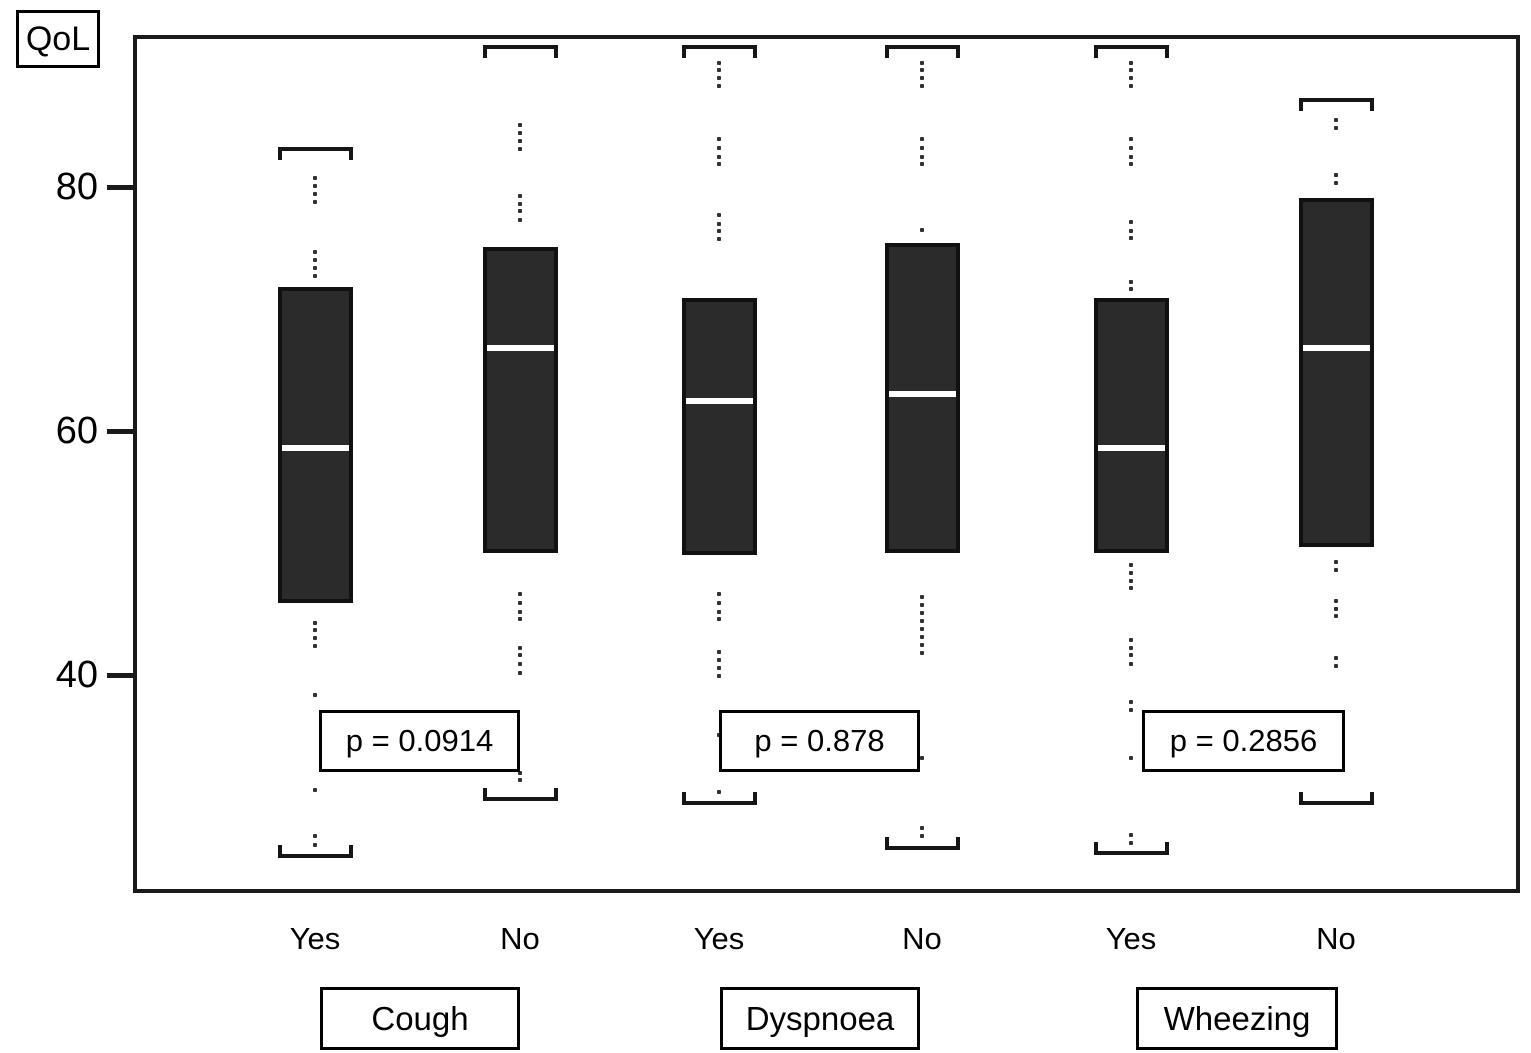 Image resolution: width=1531 pixels, height=1053 pixels. Describe the element at coordinates (719, 799) in the screenshot. I see `whisker-cap-bottom-dyspnoea-yes` at that location.